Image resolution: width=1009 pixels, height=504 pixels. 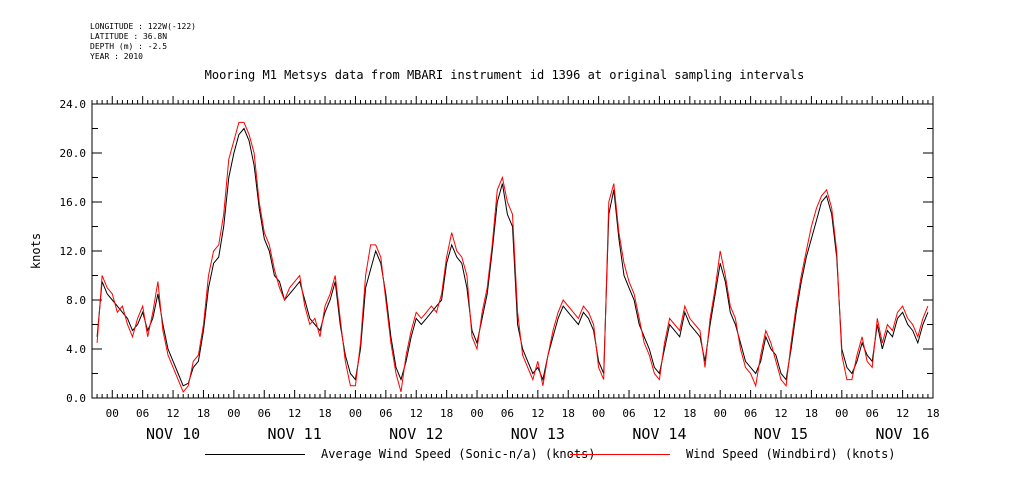 I want to click on y-tick-label: 24.0, so click(x=73, y=104).